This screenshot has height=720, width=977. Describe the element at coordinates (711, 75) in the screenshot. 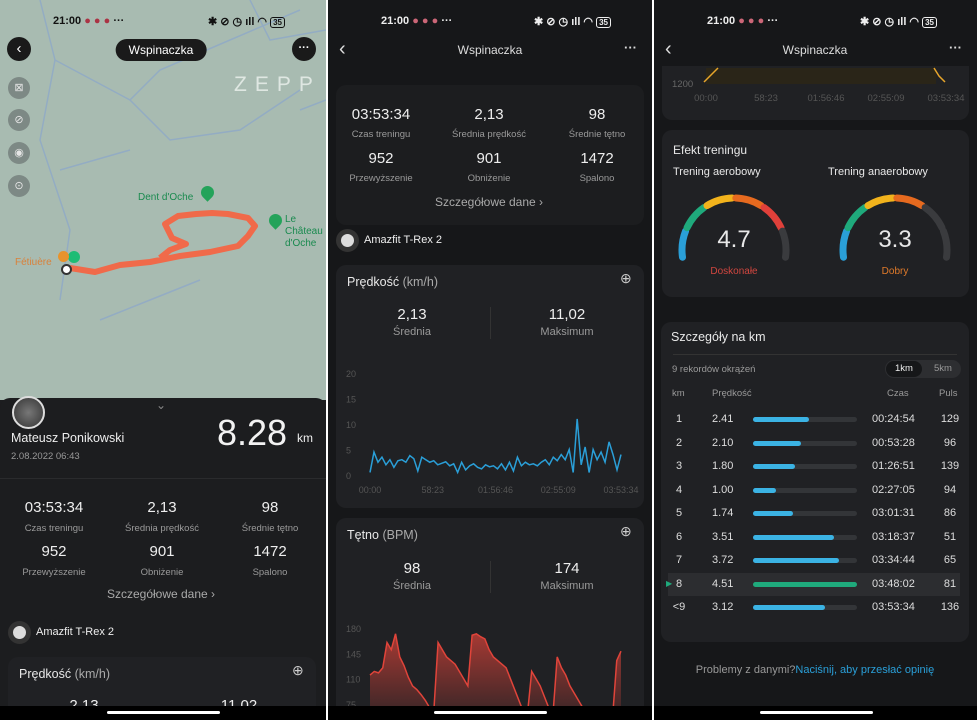

I see `elevation-line` at that location.